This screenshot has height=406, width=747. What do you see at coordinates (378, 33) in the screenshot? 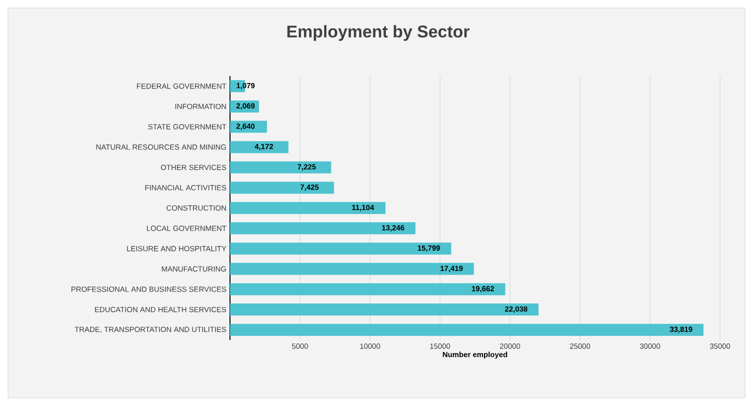
I see `chart-title: Employment by Sector` at bounding box center [378, 33].